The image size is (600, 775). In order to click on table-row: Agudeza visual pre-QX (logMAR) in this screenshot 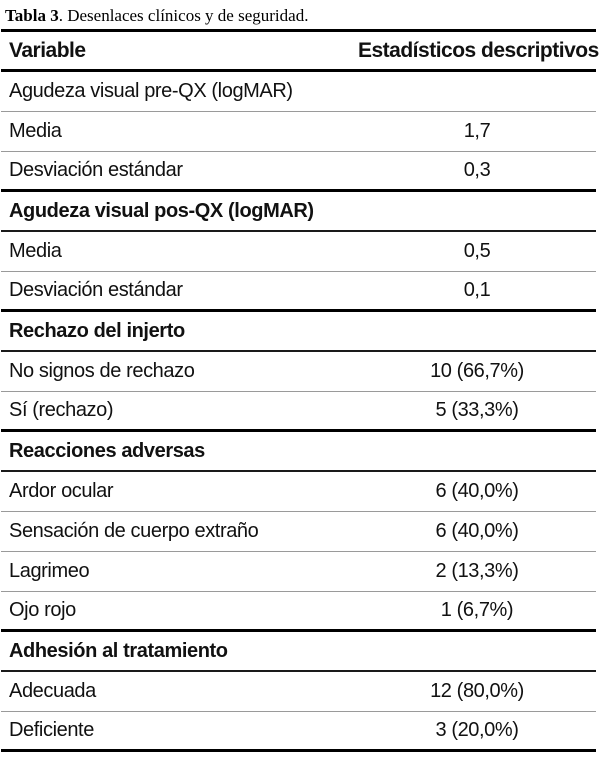, I will do `click(298, 92)`.